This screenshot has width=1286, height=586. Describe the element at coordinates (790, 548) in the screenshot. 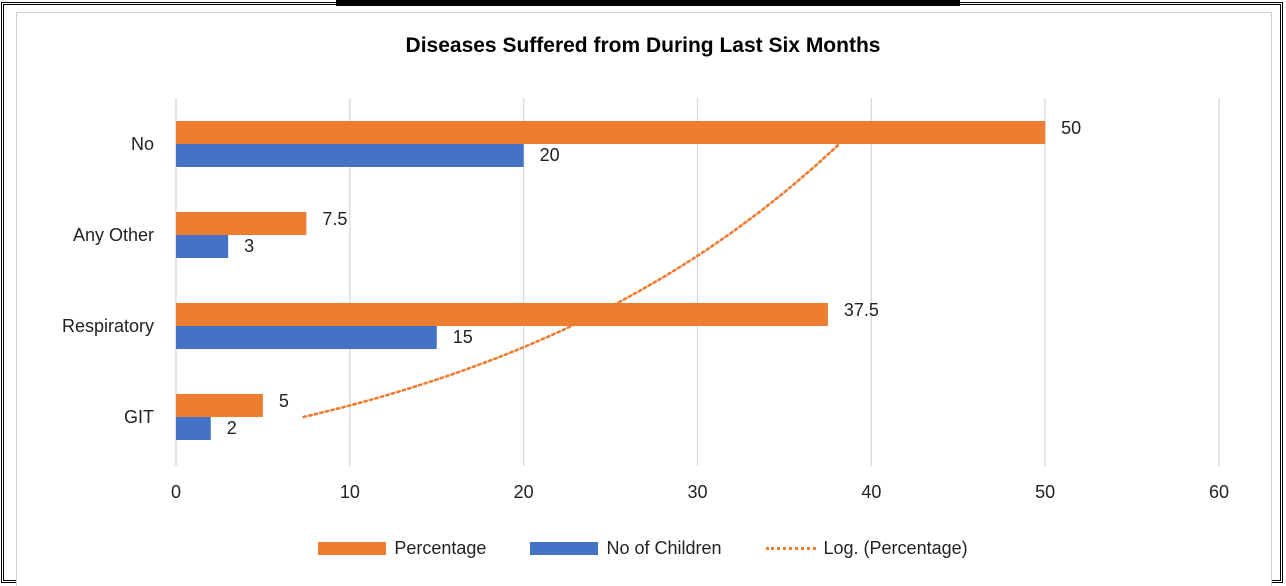

I see `legend-swatch-log-percentage` at that location.